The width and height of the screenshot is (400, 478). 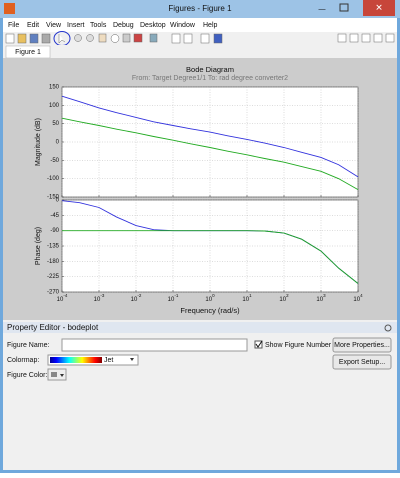 What do you see at coordinates (115, 38) in the screenshot?
I see `icon-rotate` at bounding box center [115, 38].